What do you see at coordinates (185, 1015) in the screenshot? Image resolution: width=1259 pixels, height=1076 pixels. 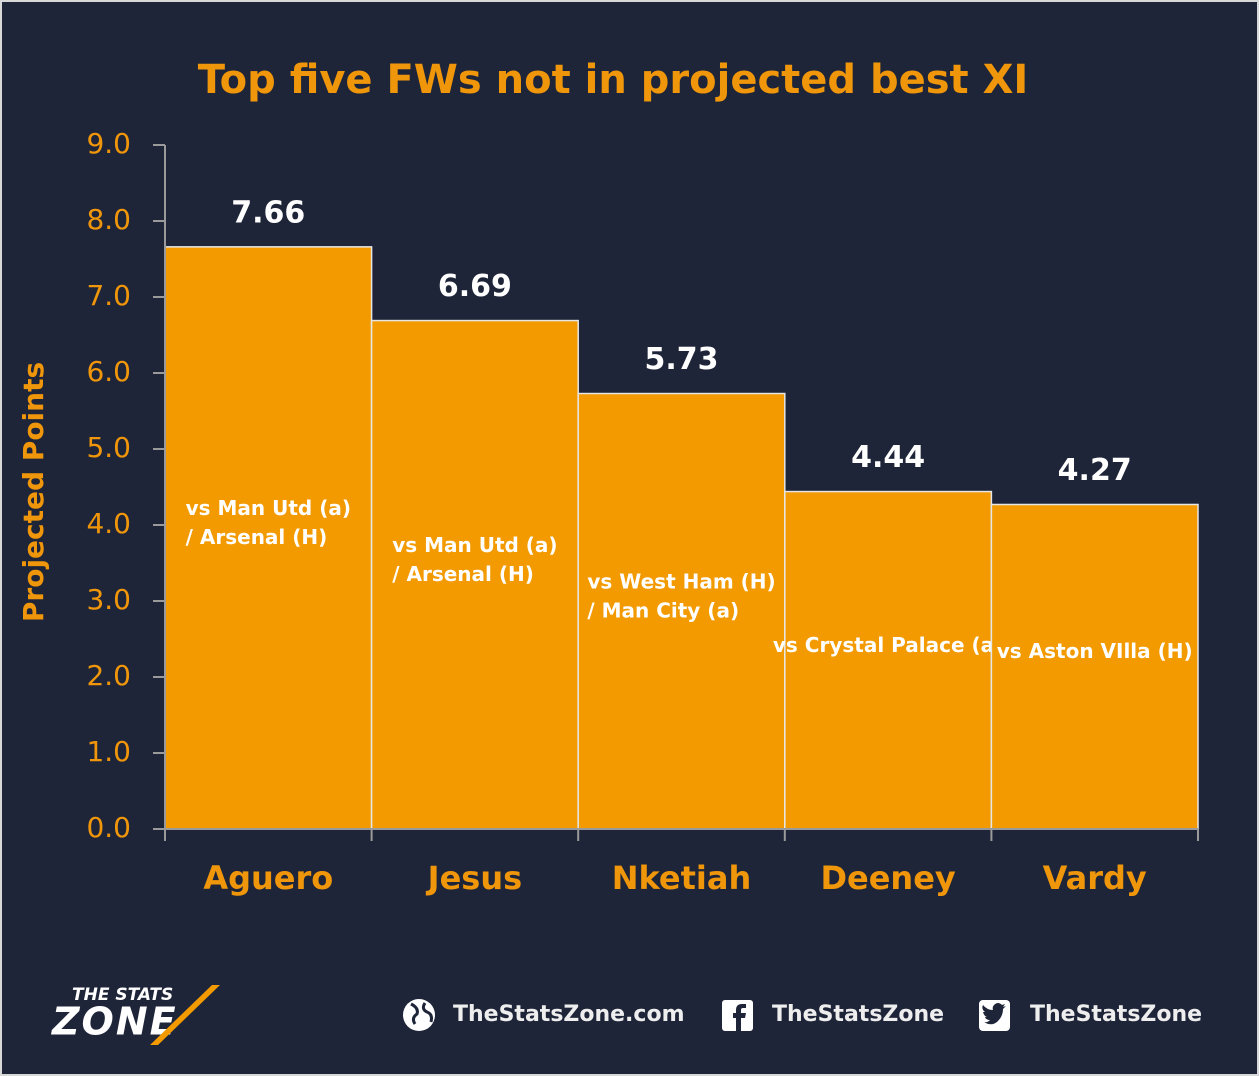 I see `logo-swoosh` at bounding box center [185, 1015].